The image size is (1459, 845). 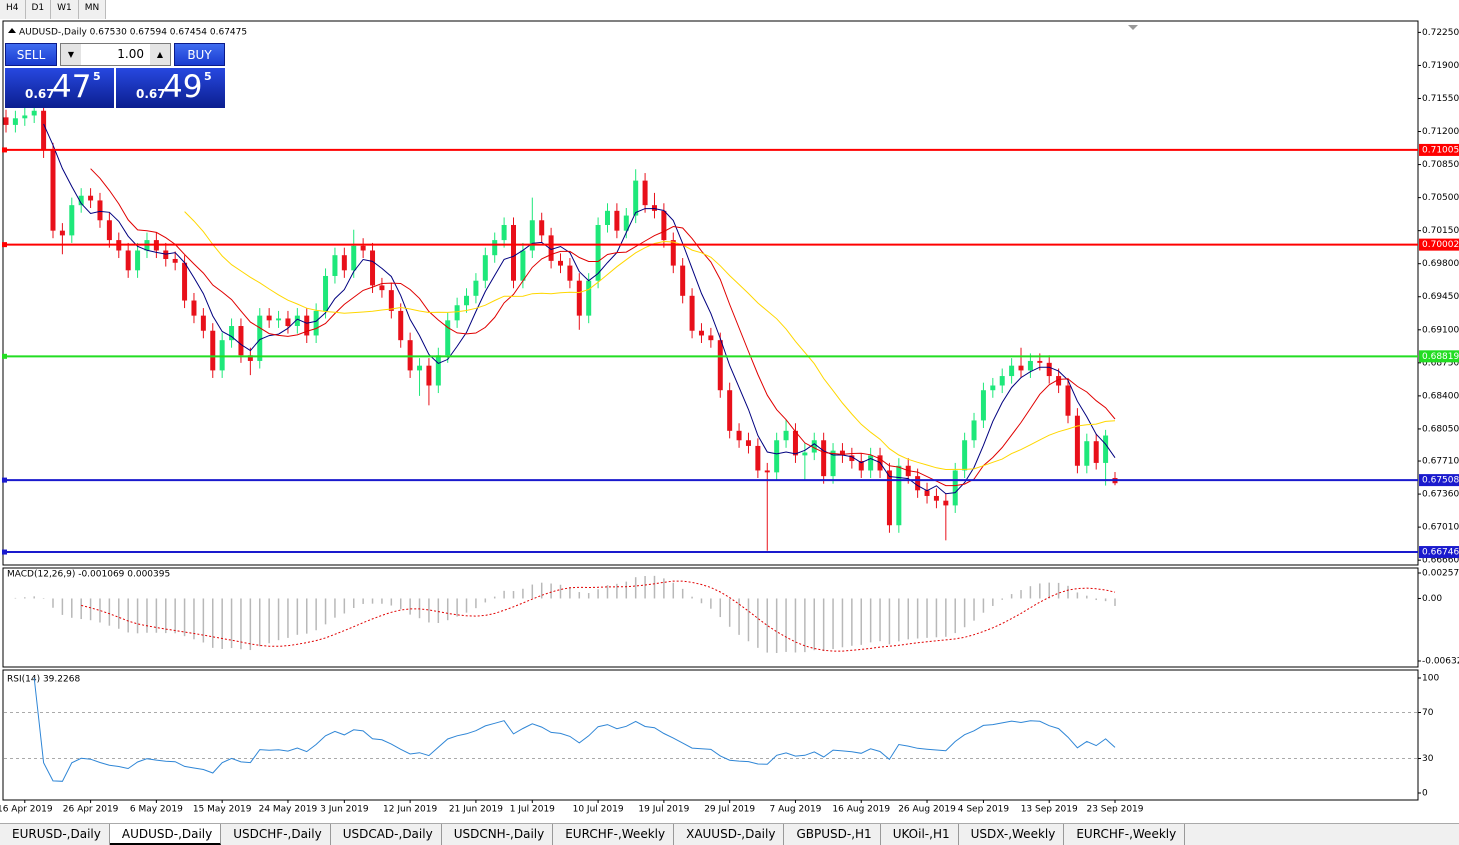 What do you see at coordinates (1133, 27) in the screenshot?
I see `shift-marker` at bounding box center [1133, 27].